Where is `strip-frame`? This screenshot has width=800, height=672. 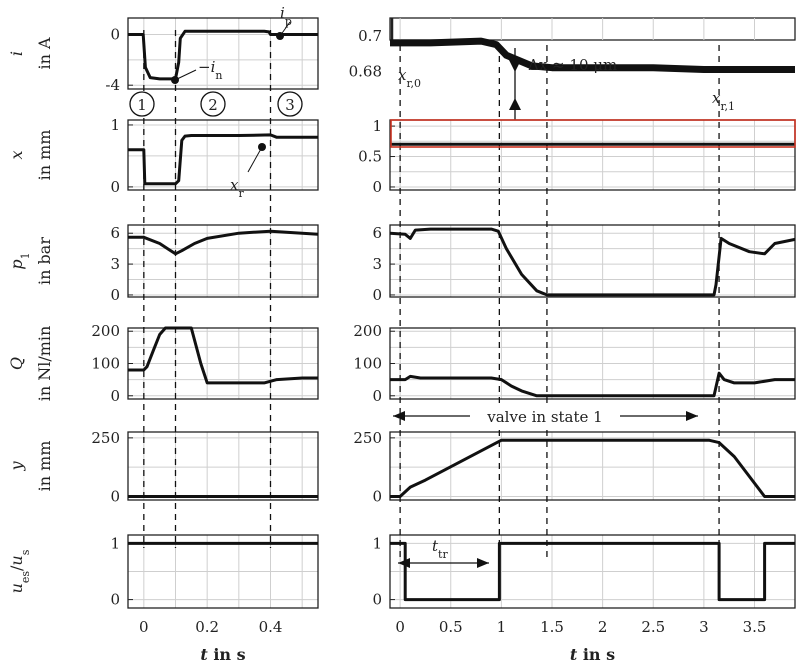 strip-frame is located at coordinates (592, 29).